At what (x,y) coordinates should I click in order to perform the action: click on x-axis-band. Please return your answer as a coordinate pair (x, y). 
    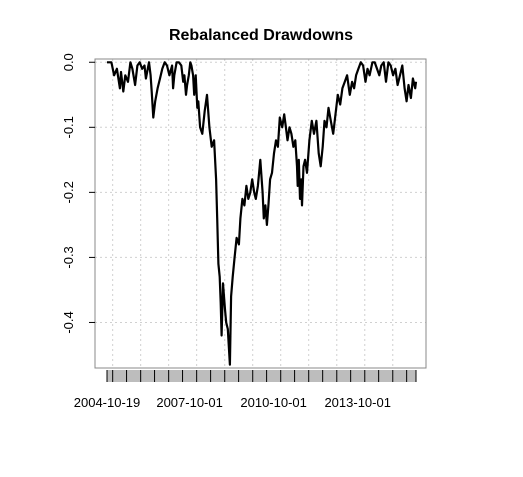
    Looking at the image, I should click on (261, 376).